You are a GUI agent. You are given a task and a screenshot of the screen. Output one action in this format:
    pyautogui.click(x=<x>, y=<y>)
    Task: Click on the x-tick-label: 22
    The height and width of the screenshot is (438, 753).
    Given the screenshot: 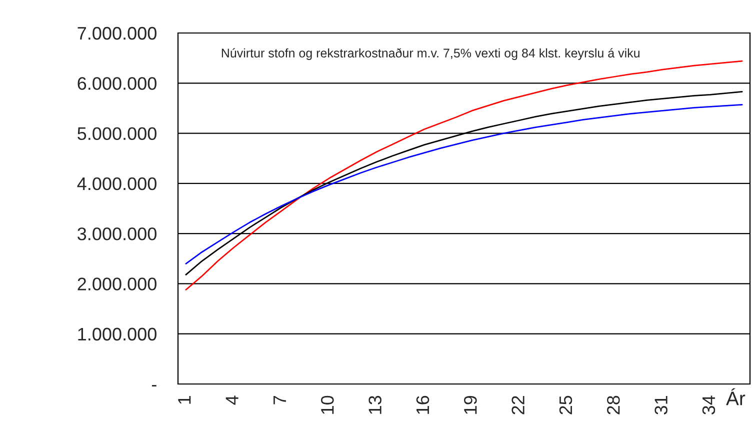 What is the action you would take?
    pyautogui.click(x=518, y=405)
    